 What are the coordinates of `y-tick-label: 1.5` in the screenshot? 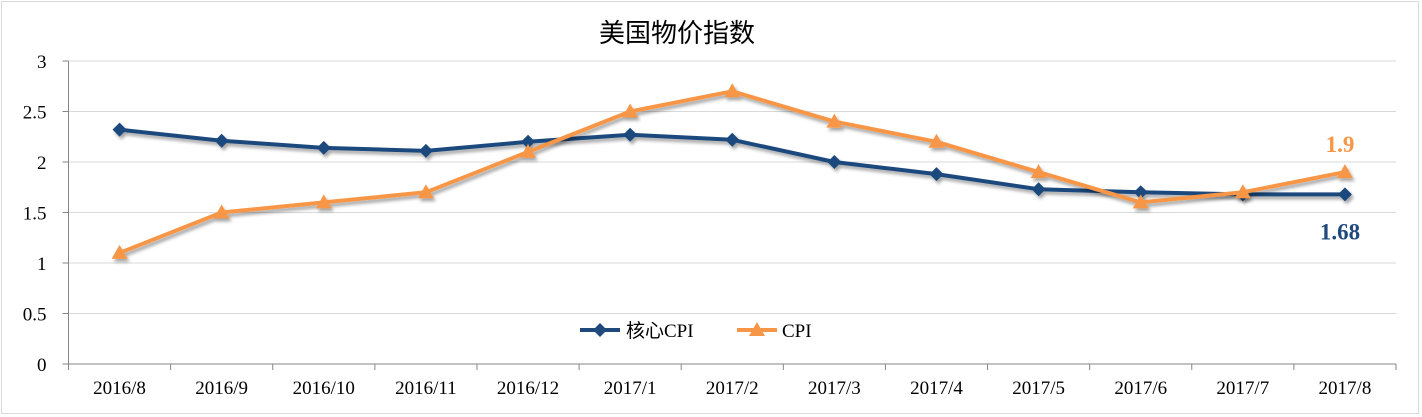 It's located at (35, 214).